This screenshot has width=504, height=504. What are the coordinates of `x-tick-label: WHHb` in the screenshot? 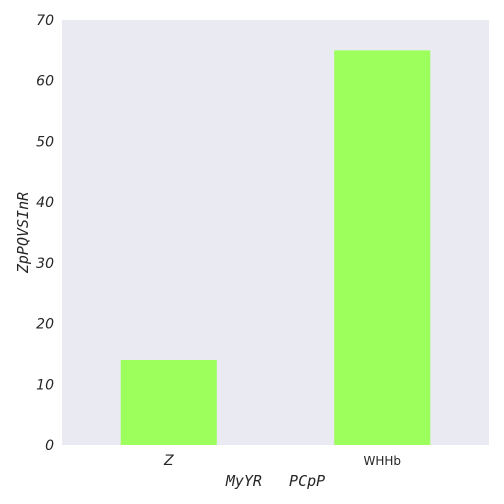 It's located at (382, 461).